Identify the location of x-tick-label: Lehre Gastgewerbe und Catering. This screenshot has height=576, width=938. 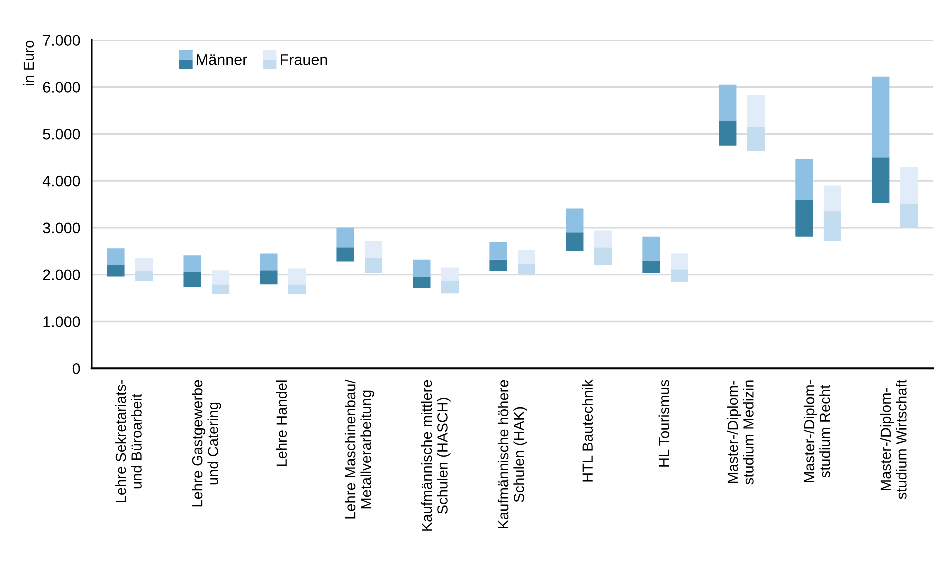
(207, 443).